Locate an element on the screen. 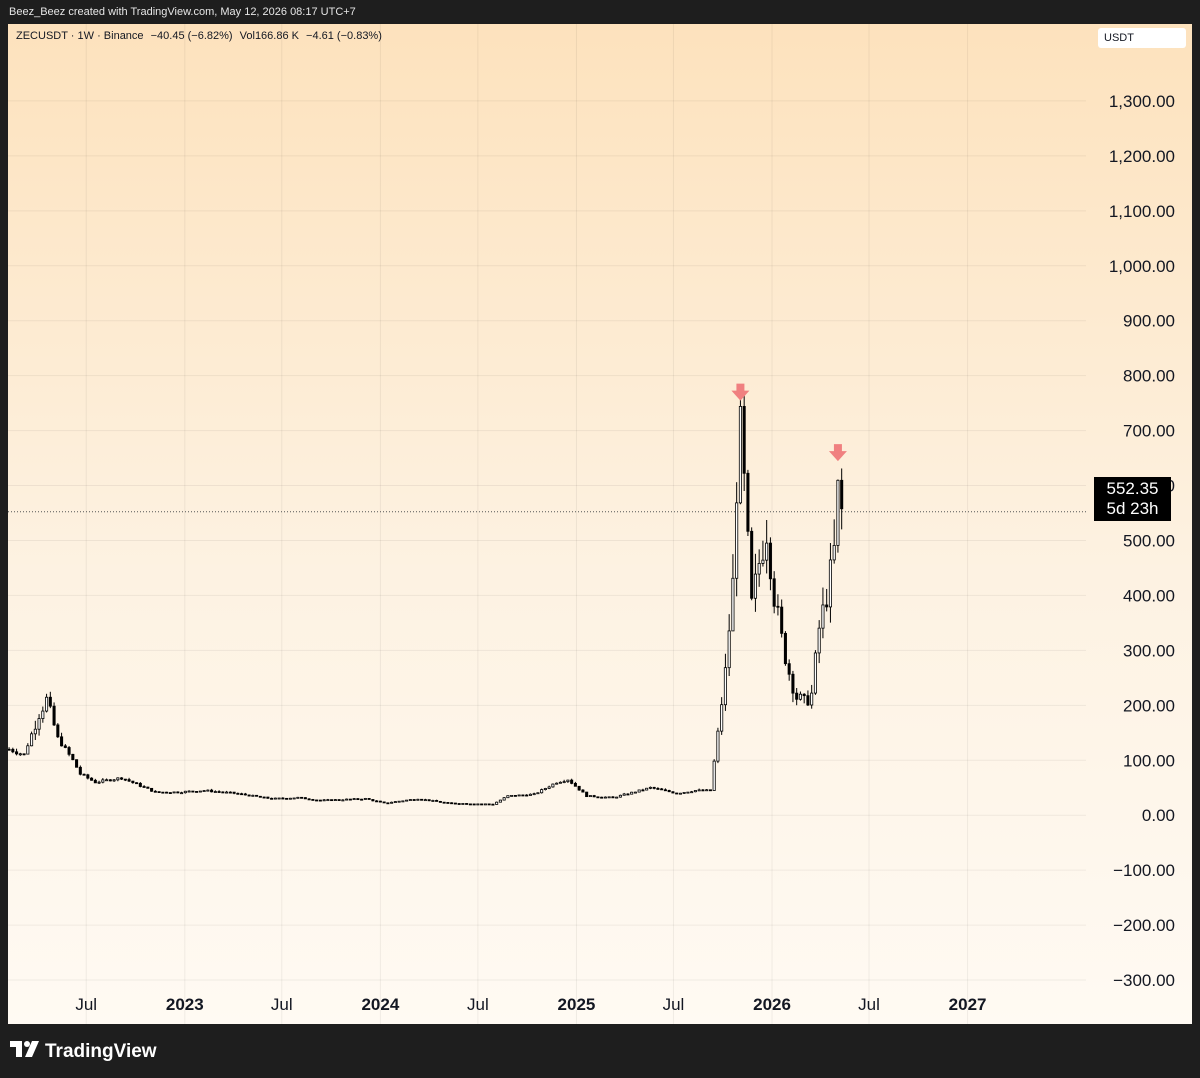  markers is located at coordinates (789, 422).